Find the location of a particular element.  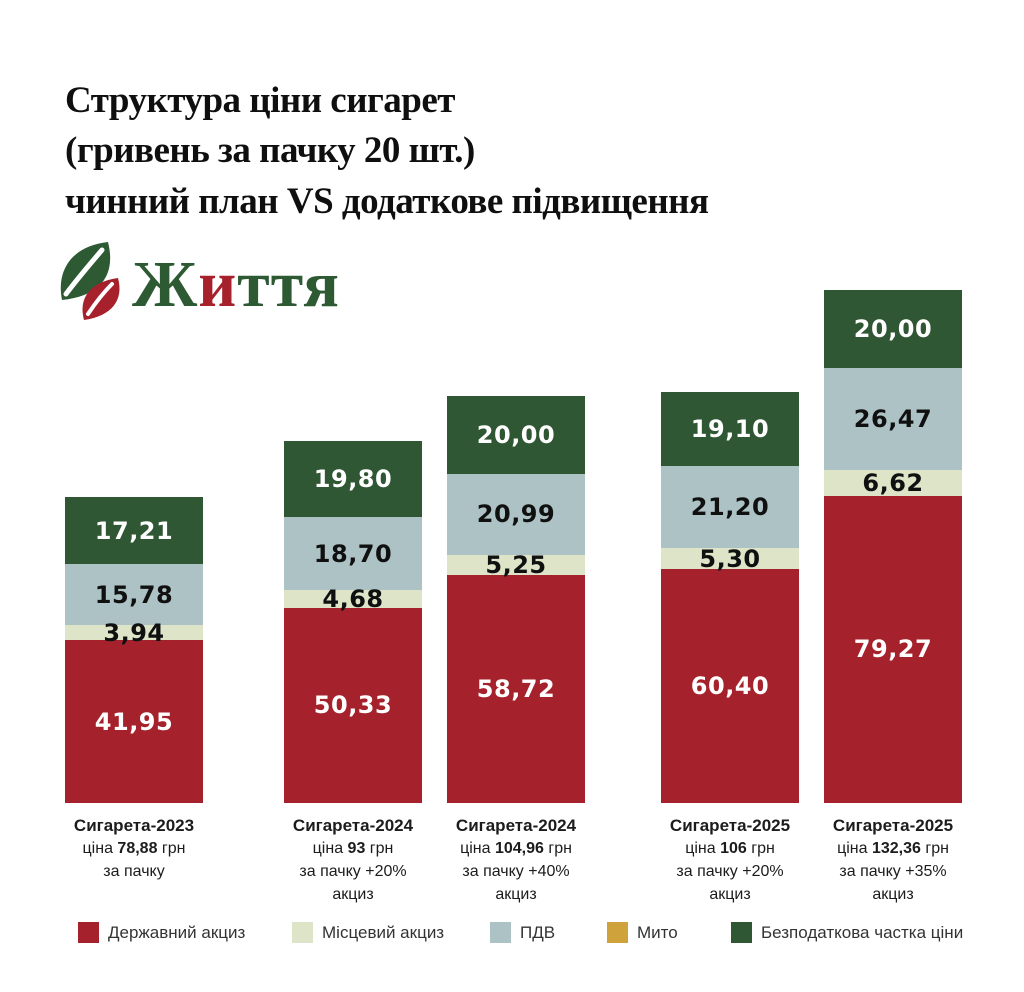

zhyttia-logo: Життя is located at coordinates (198, 282).